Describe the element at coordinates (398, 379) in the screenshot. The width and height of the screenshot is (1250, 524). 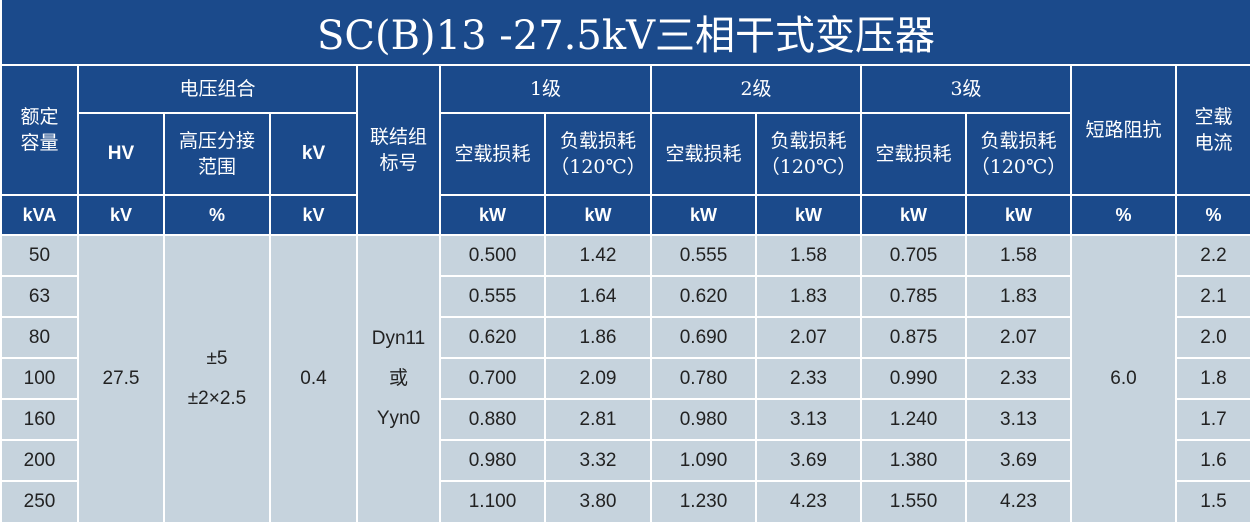
I see `data-cell: Dyn11 或 Yyn0` at that location.